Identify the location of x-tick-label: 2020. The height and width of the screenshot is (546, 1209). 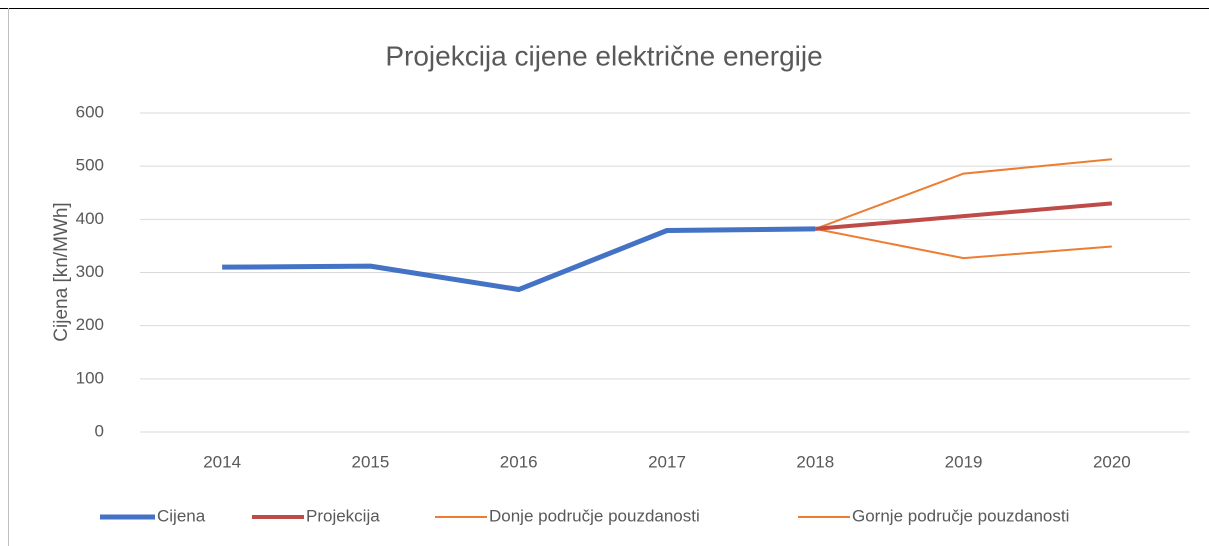
(1112, 461).